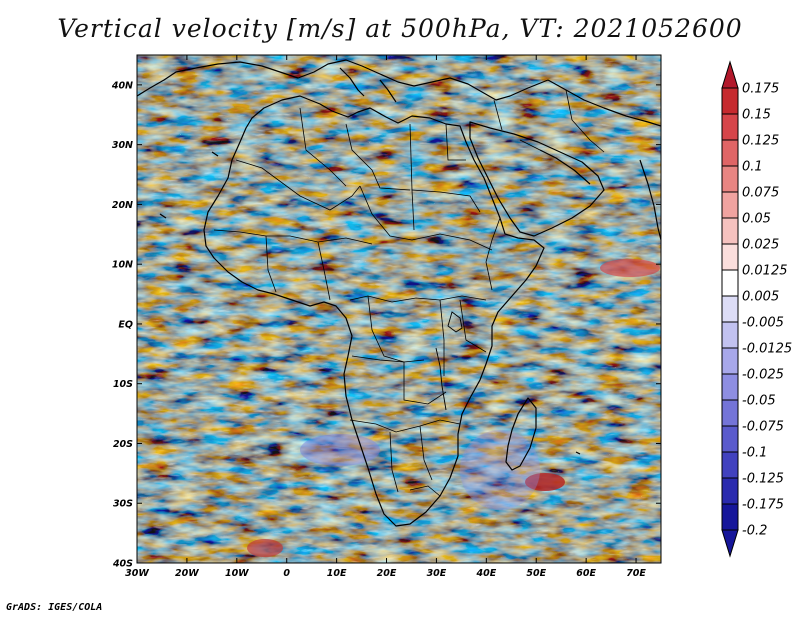 This screenshot has height=618, width=800. What do you see at coordinates (756, 219) in the screenshot?
I see `colorbar-label: 0.05` at bounding box center [756, 219].